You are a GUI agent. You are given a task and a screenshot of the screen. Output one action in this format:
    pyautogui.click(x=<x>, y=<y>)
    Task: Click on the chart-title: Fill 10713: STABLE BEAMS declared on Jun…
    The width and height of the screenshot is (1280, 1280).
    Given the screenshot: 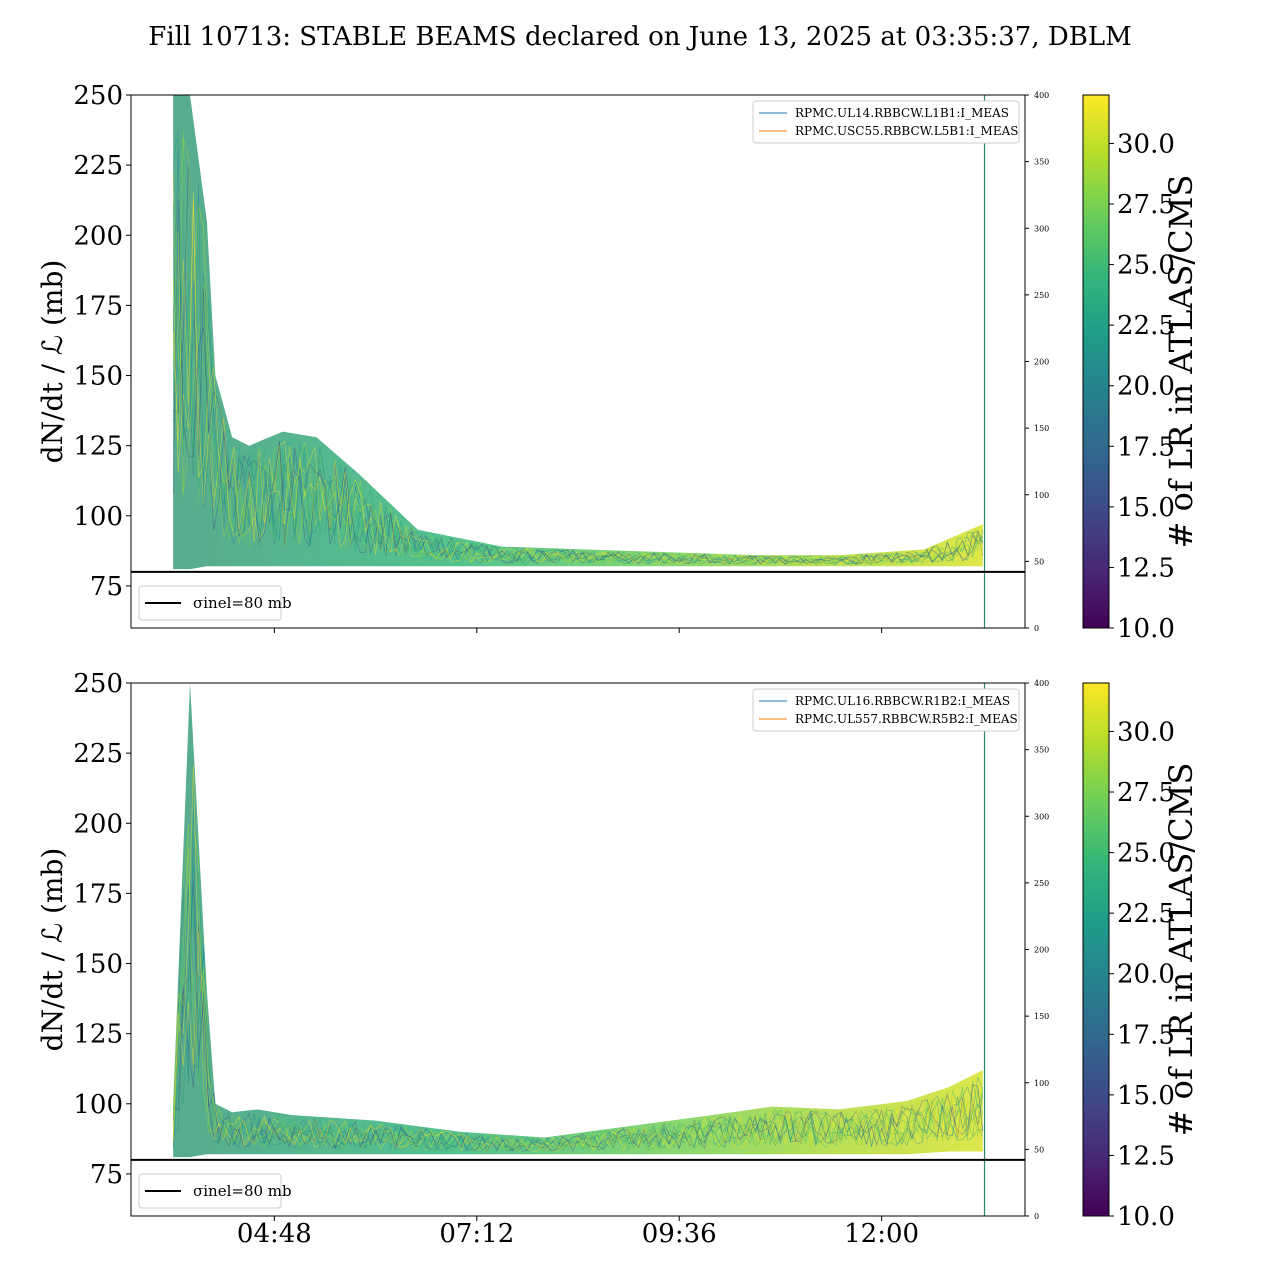 What is the action you would take?
    pyautogui.click(x=639, y=37)
    